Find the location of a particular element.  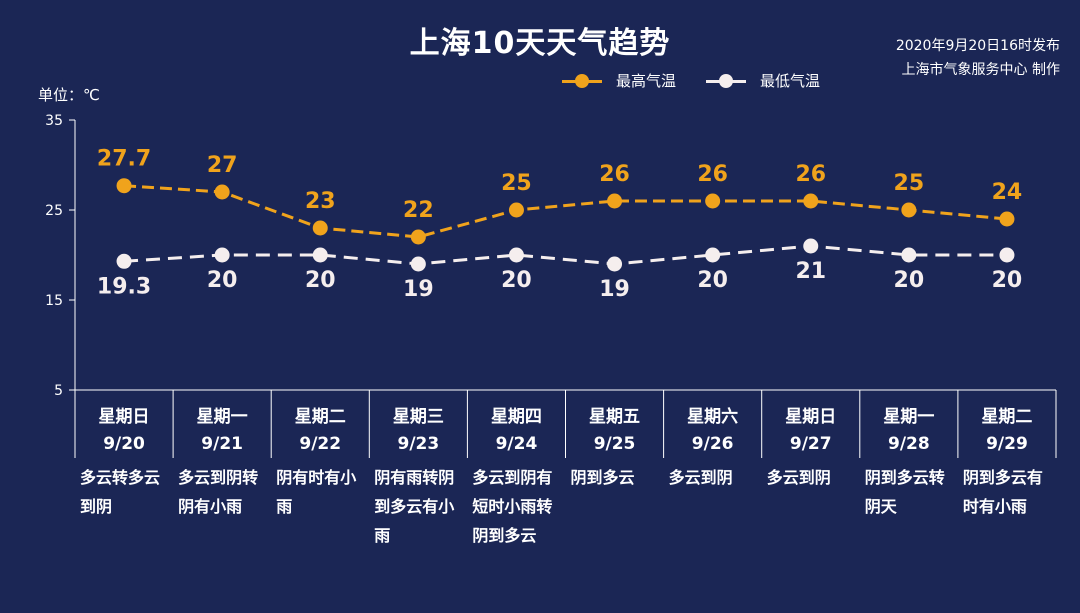

data-label-high: 27 is located at coordinates (222, 165).